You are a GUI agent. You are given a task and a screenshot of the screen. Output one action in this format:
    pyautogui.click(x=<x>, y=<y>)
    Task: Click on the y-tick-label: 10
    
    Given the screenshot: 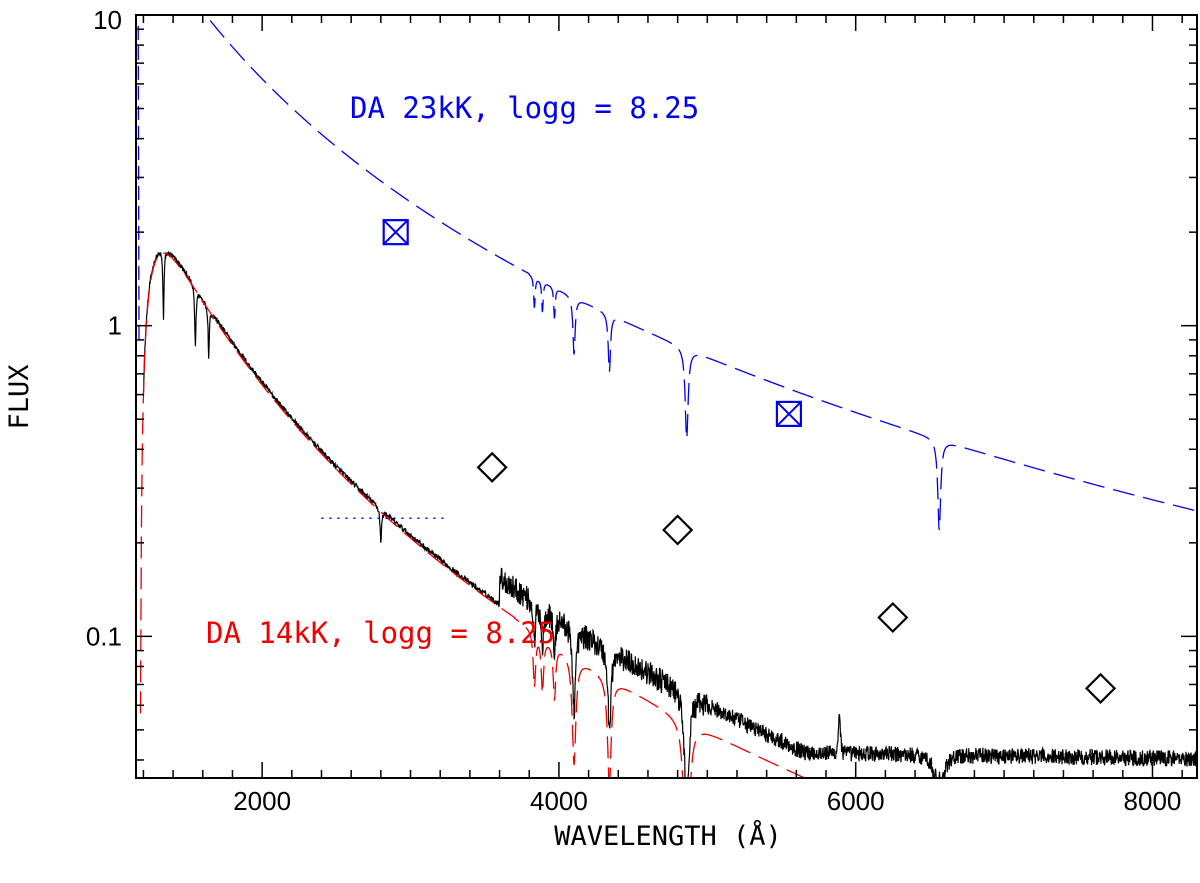 What is the action you would take?
    pyautogui.click(x=107, y=20)
    